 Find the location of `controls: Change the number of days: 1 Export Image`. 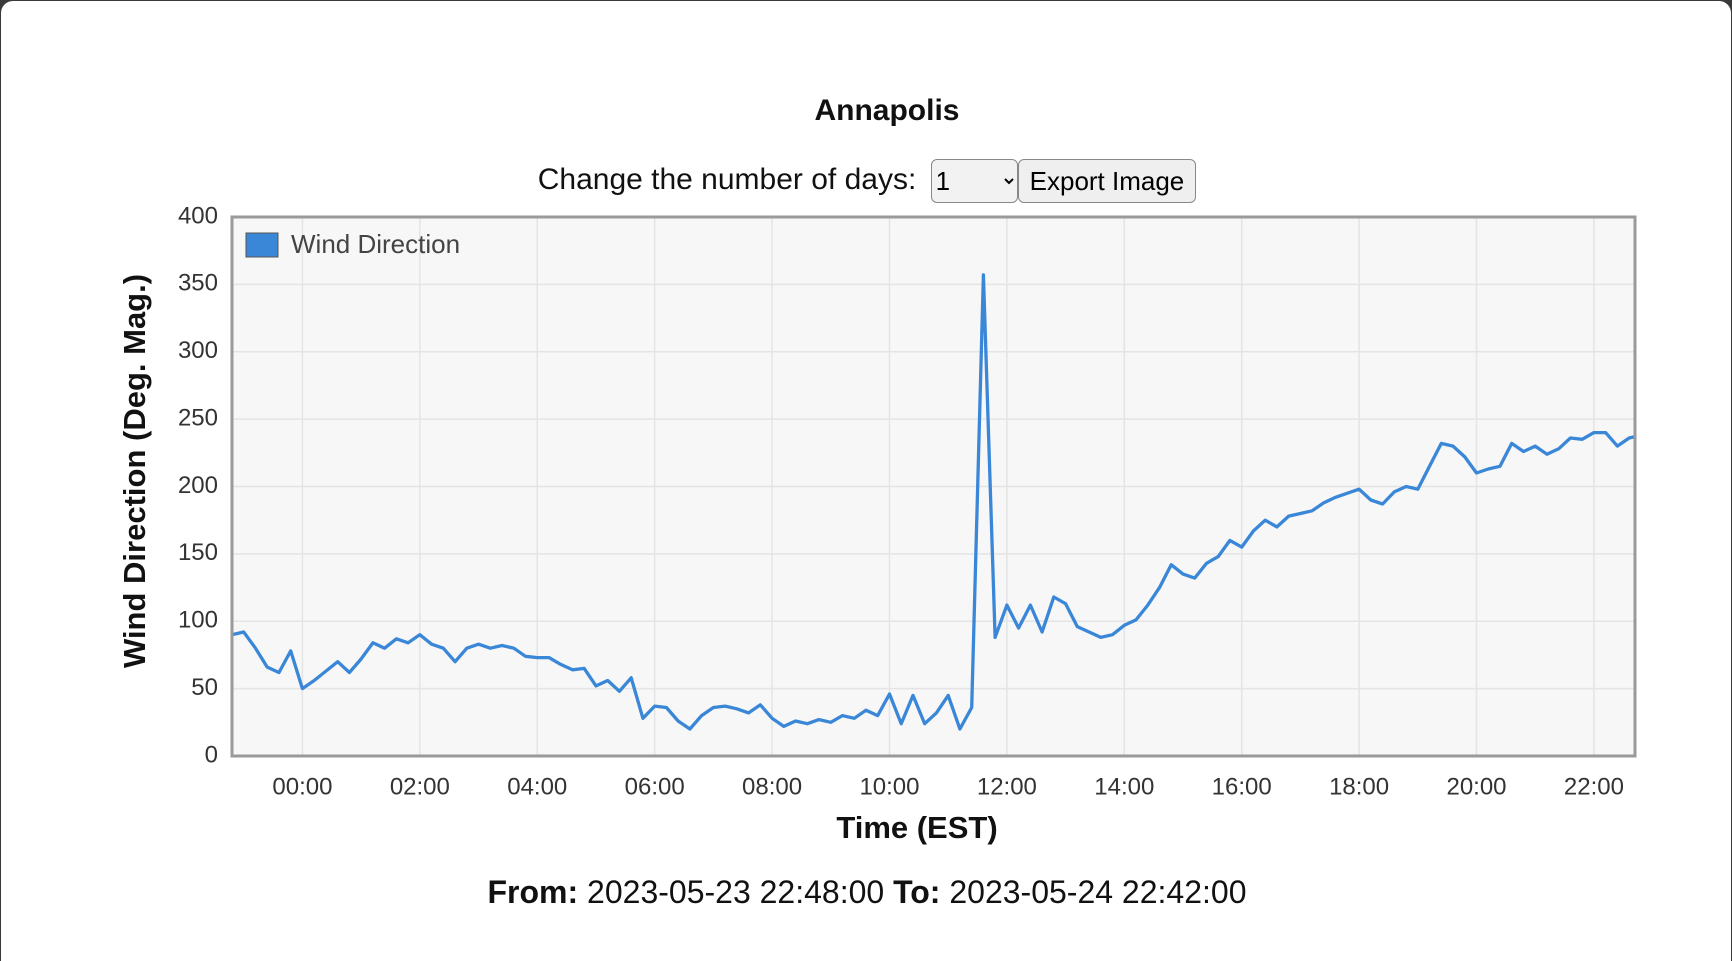

controls: Change the number of days: 1 Export Image is located at coordinates (866, 181).